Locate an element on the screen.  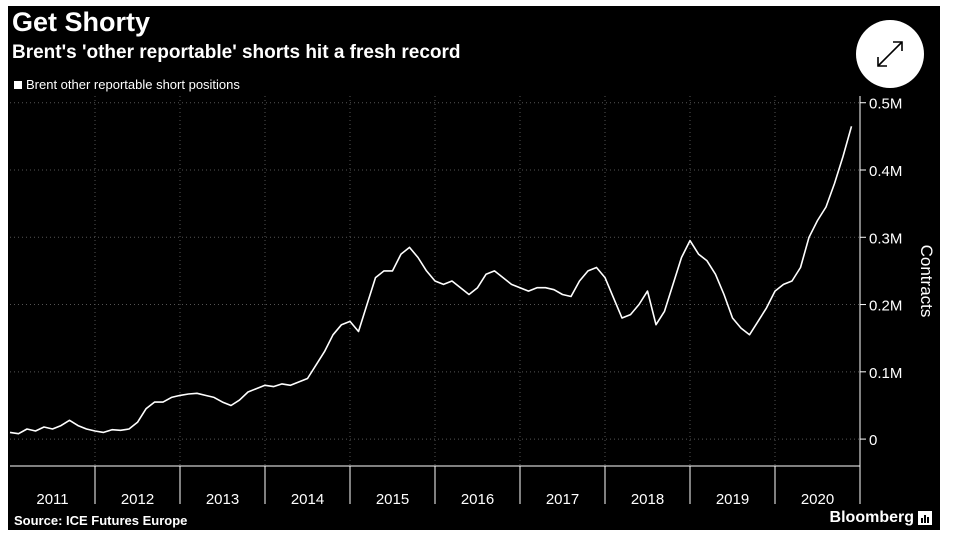
bar-chart-icon is located at coordinates (925, 518).